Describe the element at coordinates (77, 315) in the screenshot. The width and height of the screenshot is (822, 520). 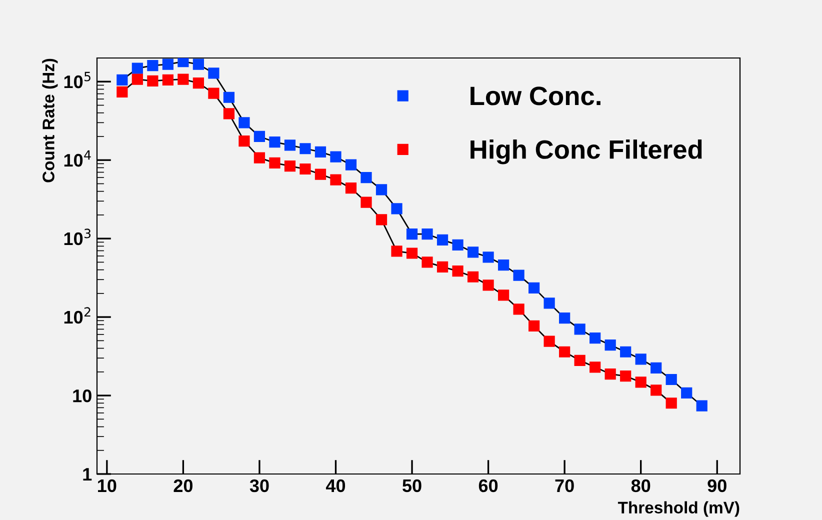
I see `y-tick-label: 10$^{2}$` at that location.